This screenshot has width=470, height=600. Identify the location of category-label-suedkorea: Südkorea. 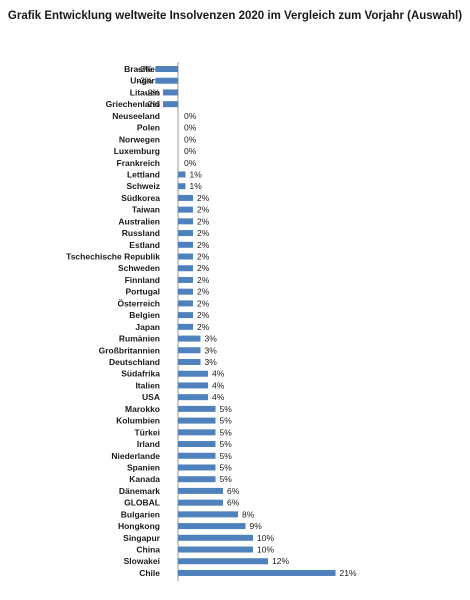
(140, 198).